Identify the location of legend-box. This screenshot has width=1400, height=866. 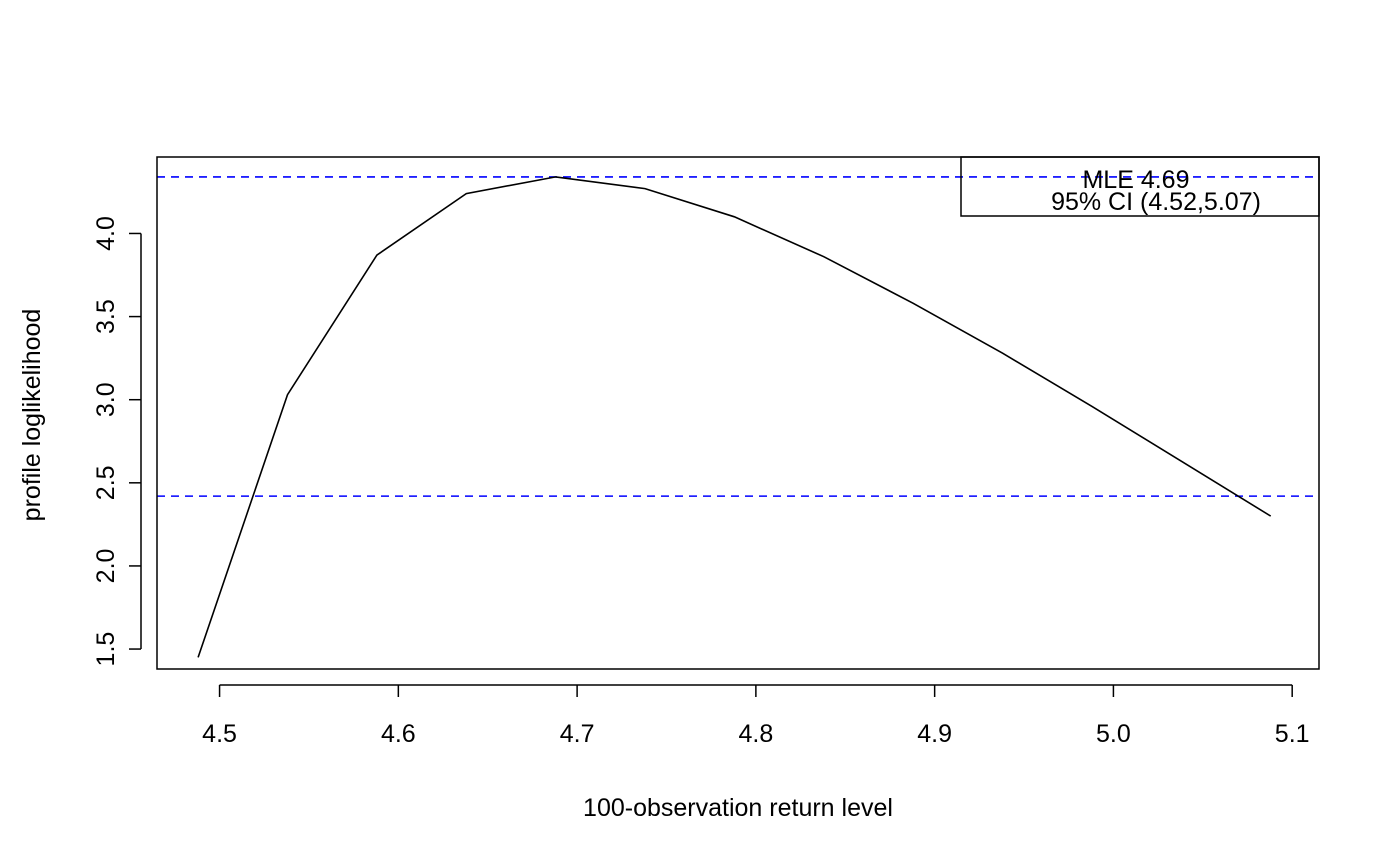
(1140, 186).